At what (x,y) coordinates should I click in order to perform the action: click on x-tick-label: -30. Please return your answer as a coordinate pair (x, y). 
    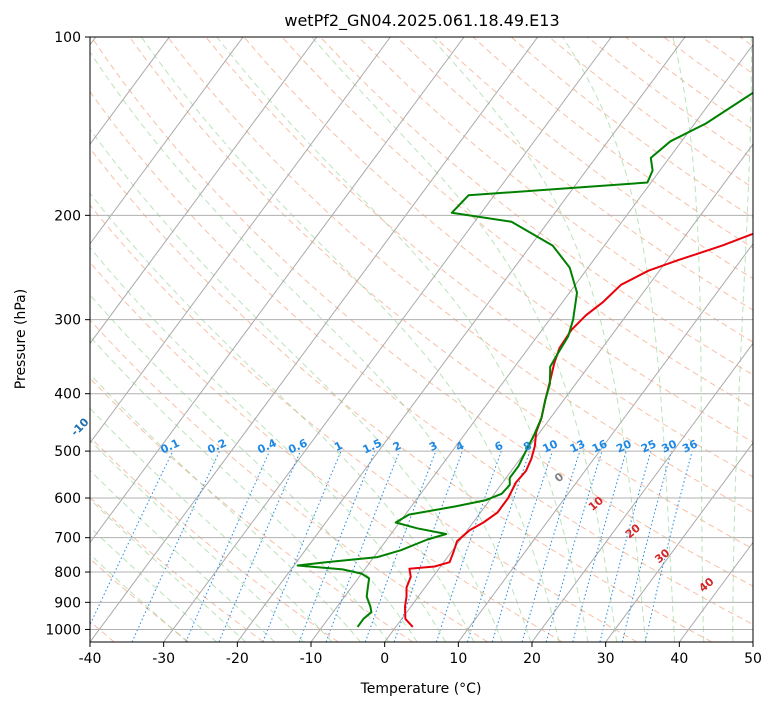
    Looking at the image, I should click on (163, 659).